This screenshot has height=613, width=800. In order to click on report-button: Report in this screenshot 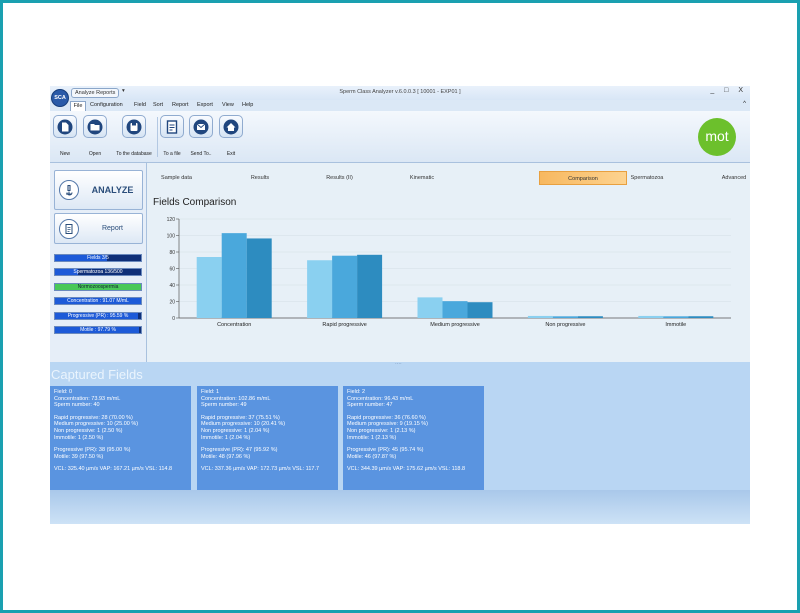, I will do `click(98, 228)`.